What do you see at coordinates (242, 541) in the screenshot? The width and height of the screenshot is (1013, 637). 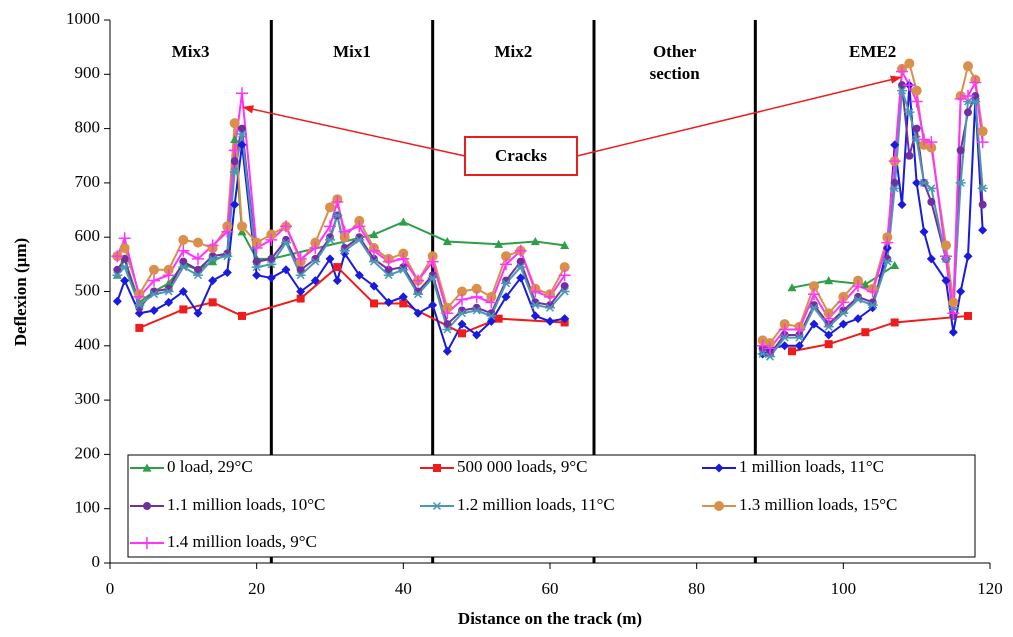 I see `legend-label: 1.4 million loads, 9°C` at bounding box center [242, 541].